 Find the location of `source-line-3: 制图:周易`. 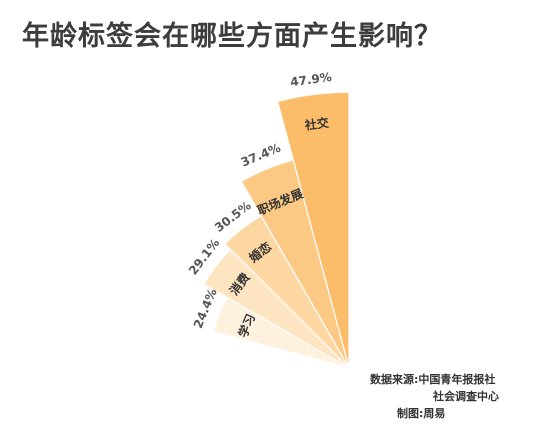

source-line-3: 制图:周易 is located at coordinates (421, 413).